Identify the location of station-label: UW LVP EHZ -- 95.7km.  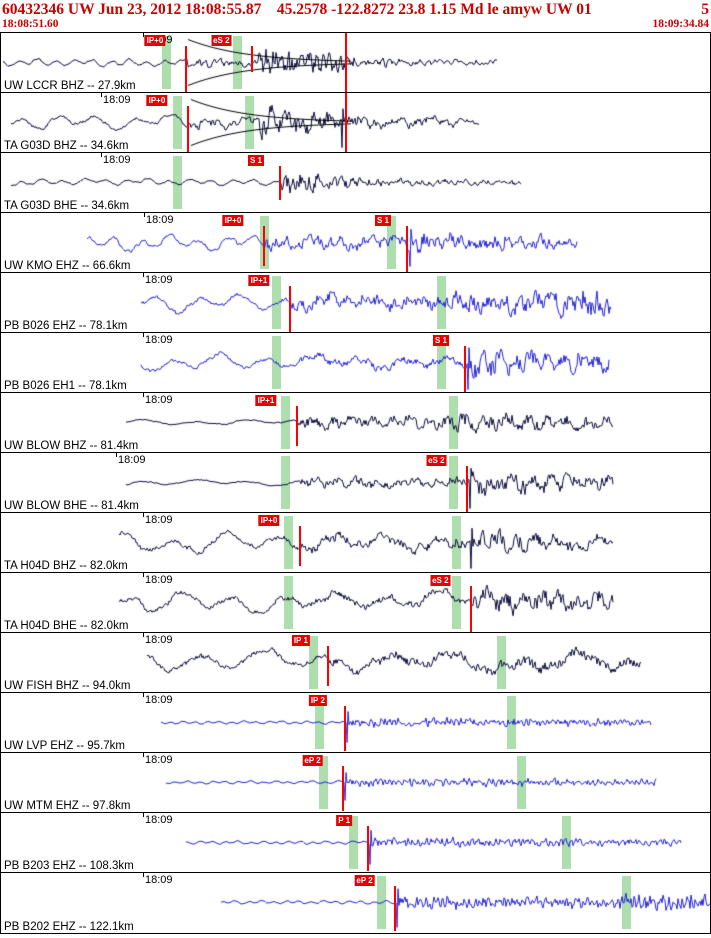
(64, 746).